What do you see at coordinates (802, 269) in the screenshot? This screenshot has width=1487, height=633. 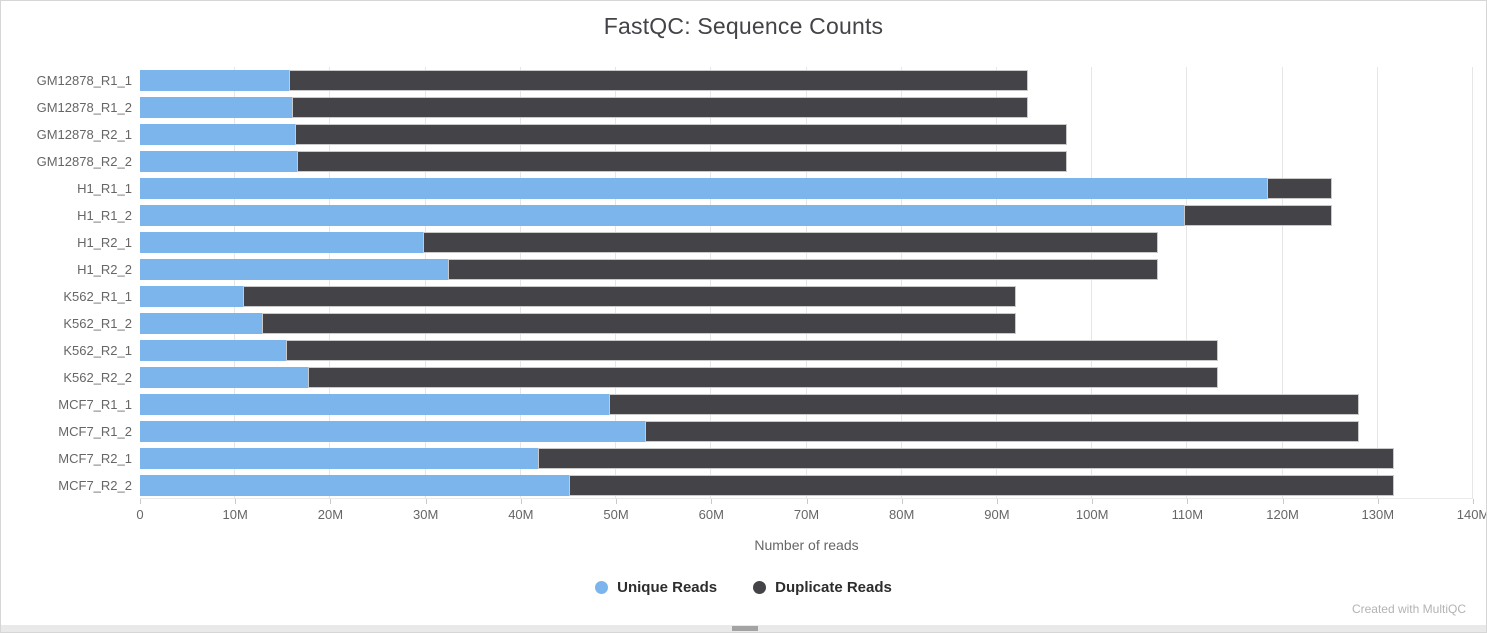 I see `bar-segment-H1_R2_2-duplicate-reads` at bounding box center [802, 269].